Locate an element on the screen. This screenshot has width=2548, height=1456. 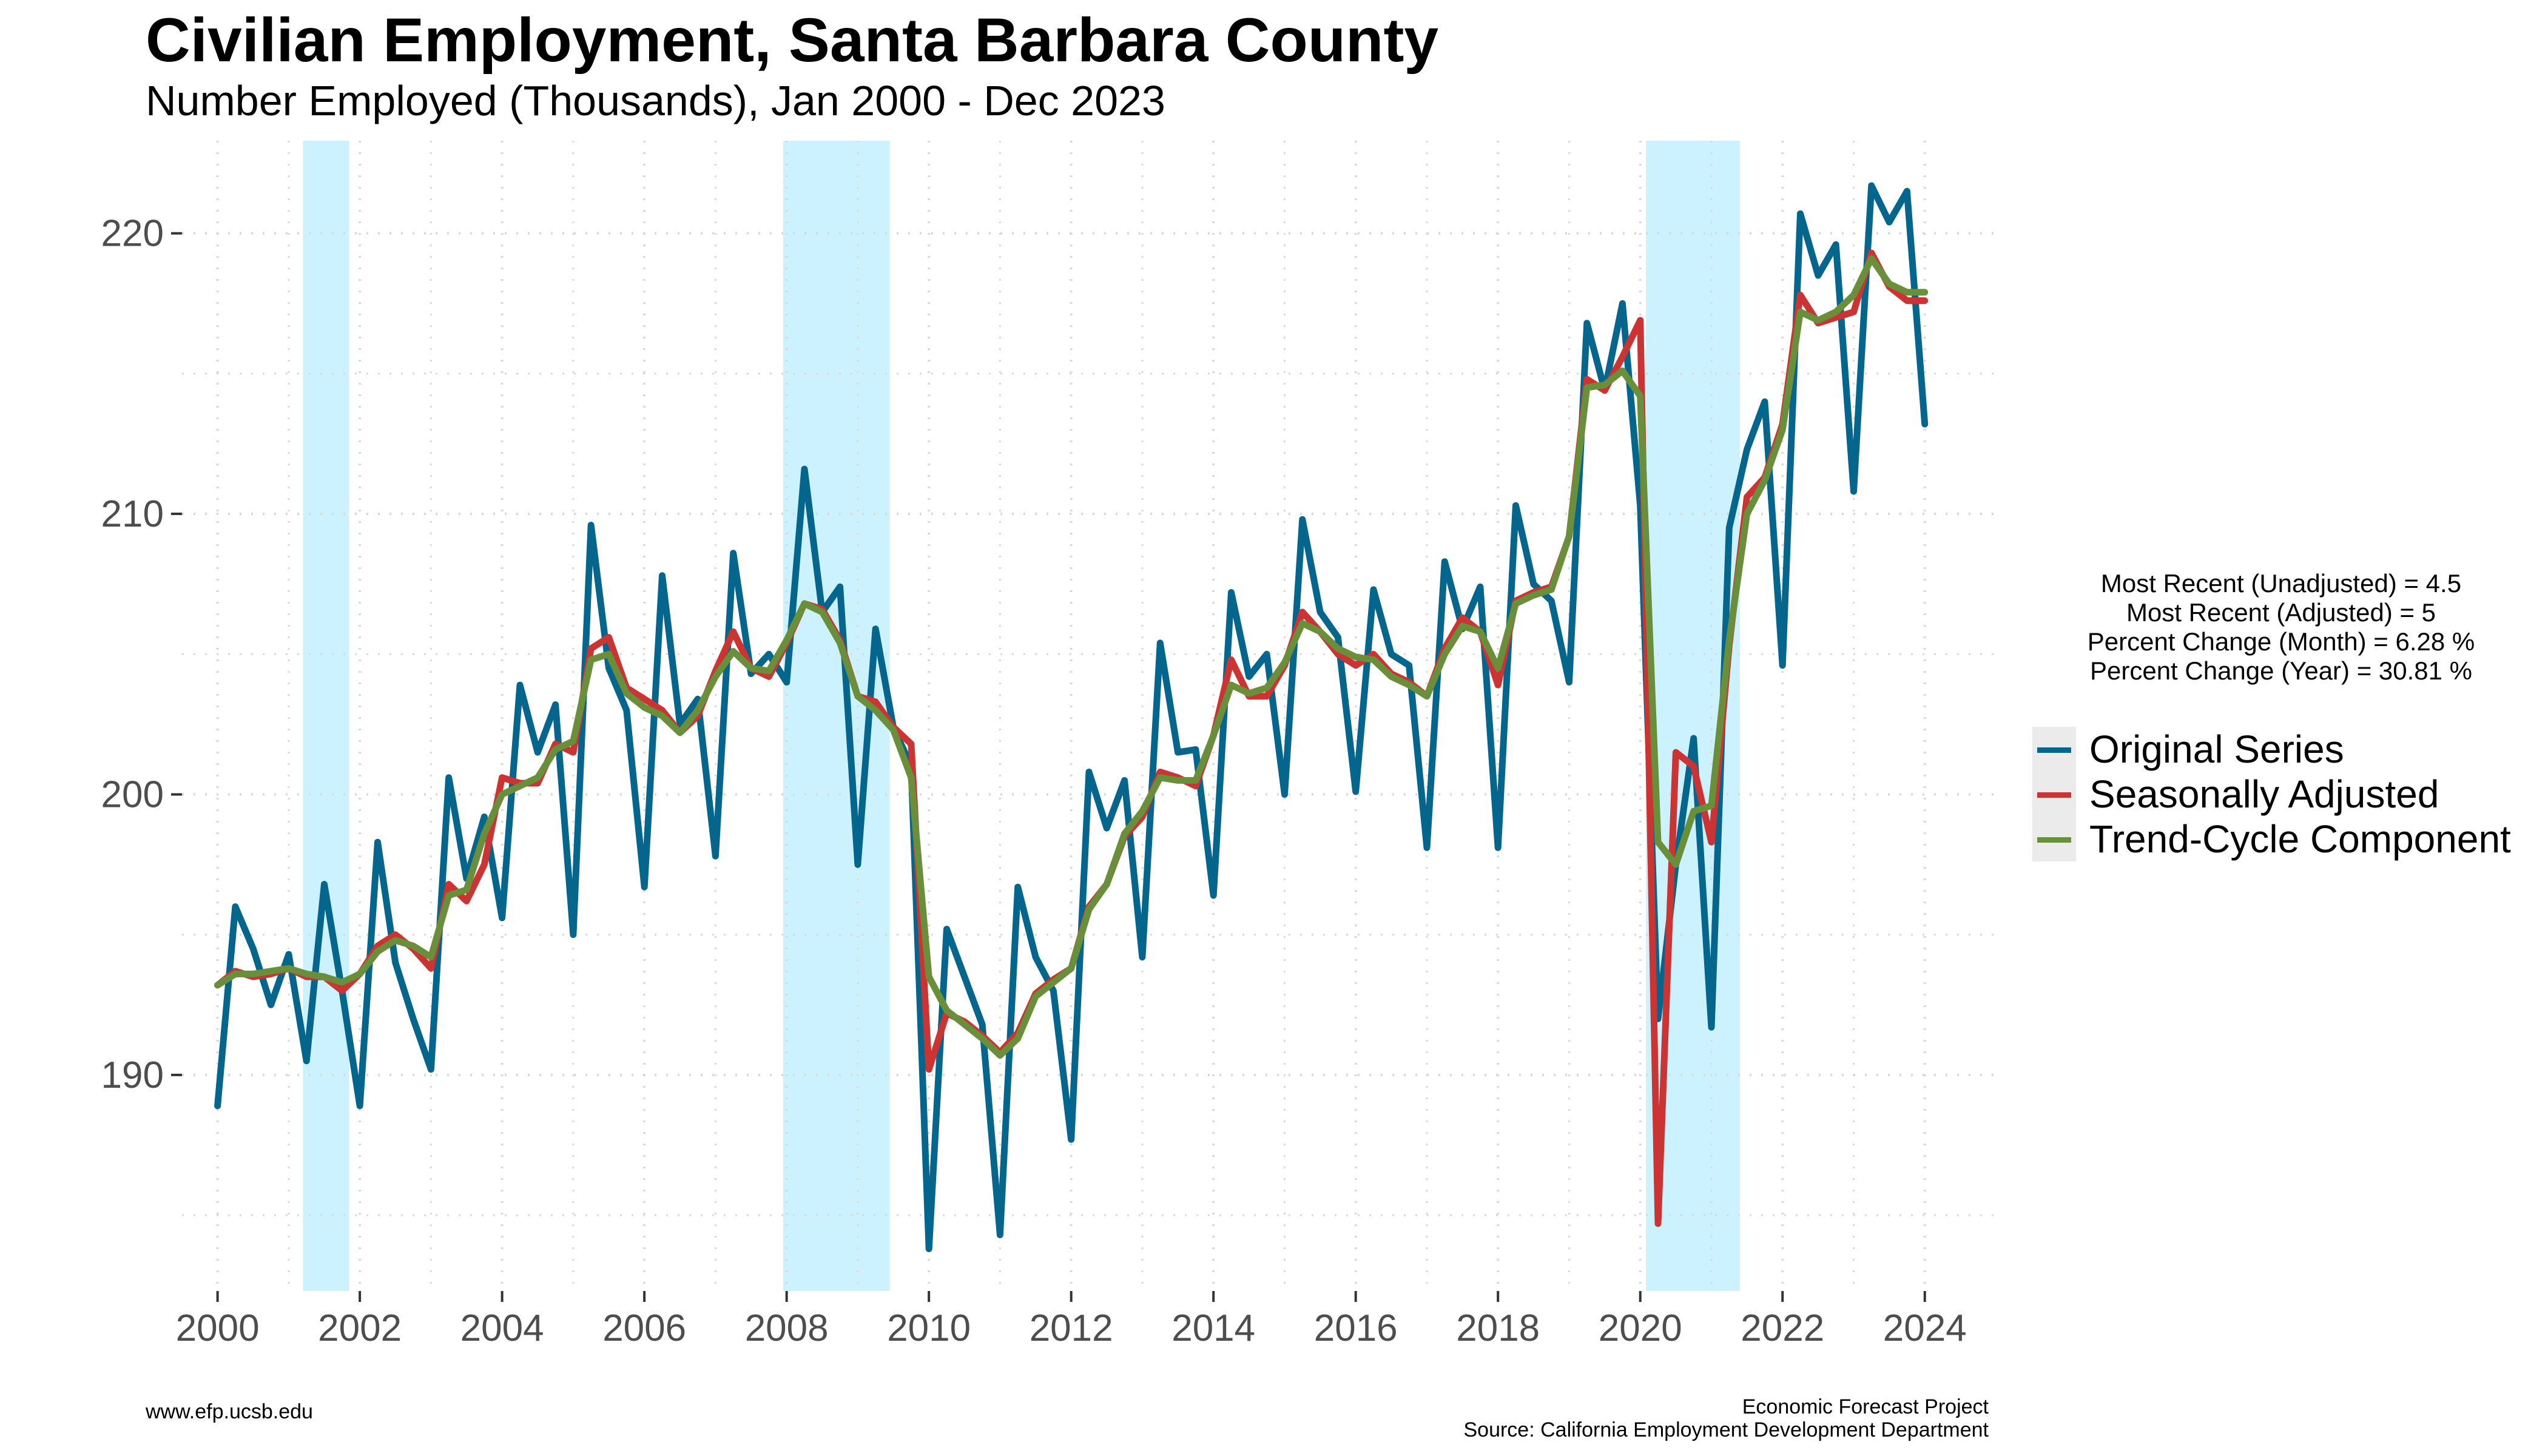
xtick-label-2010: 2010 is located at coordinates (929, 1328).